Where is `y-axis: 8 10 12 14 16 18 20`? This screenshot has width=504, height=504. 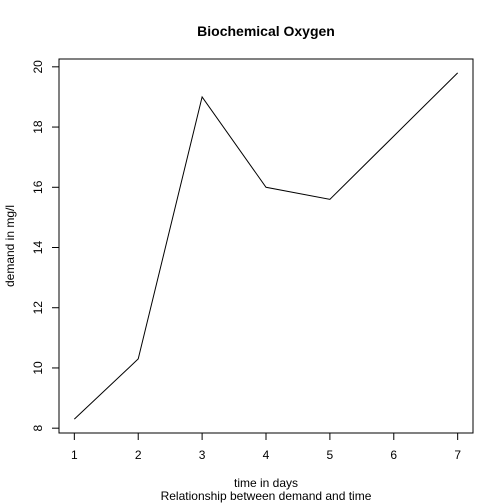
y-axis: 8 10 12 14 16 18 20 is located at coordinates (45, 246).